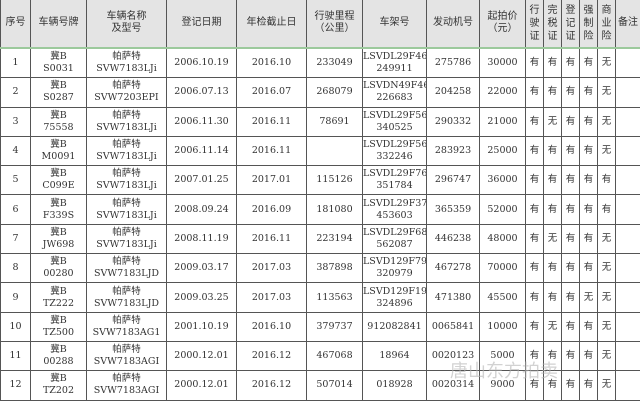 This screenshot has width=640, height=401. I want to click on table-cell: 12, so click(16, 385).